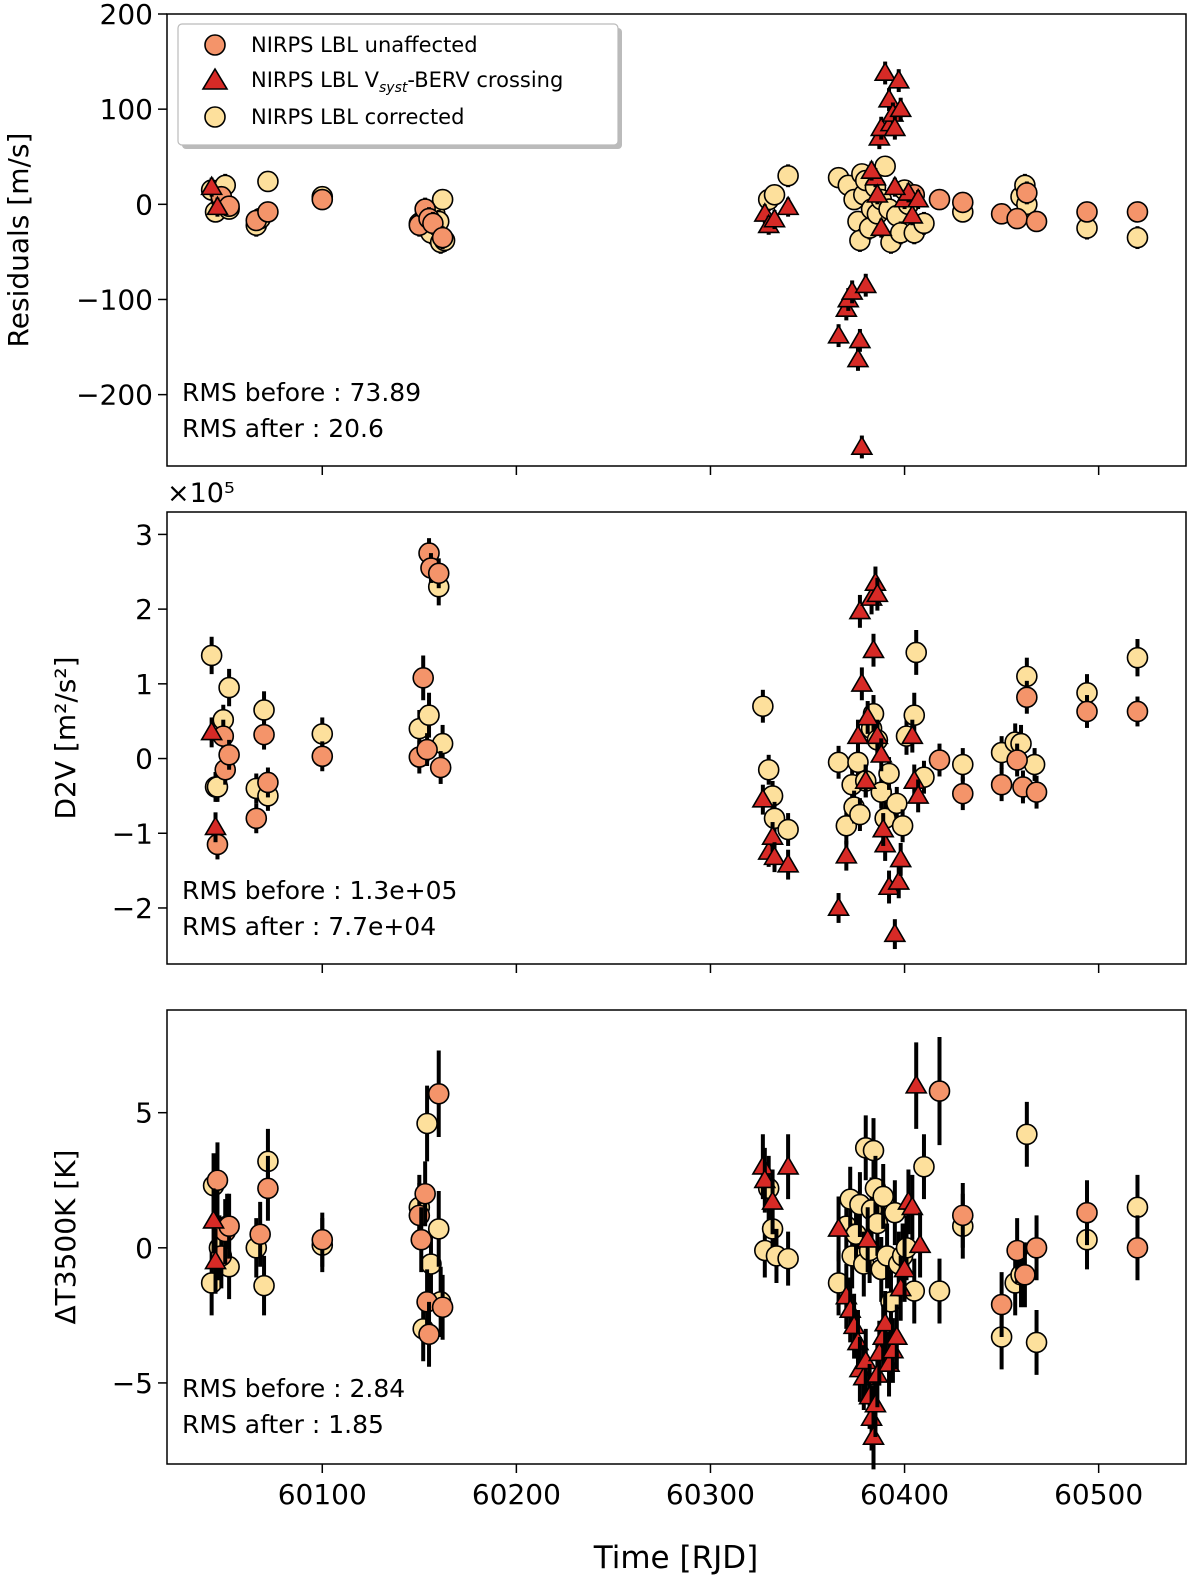 This screenshot has height=1584, width=1200. What do you see at coordinates (144, 609) in the screenshot?
I see `d2v-ytick-label: 2` at bounding box center [144, 609].